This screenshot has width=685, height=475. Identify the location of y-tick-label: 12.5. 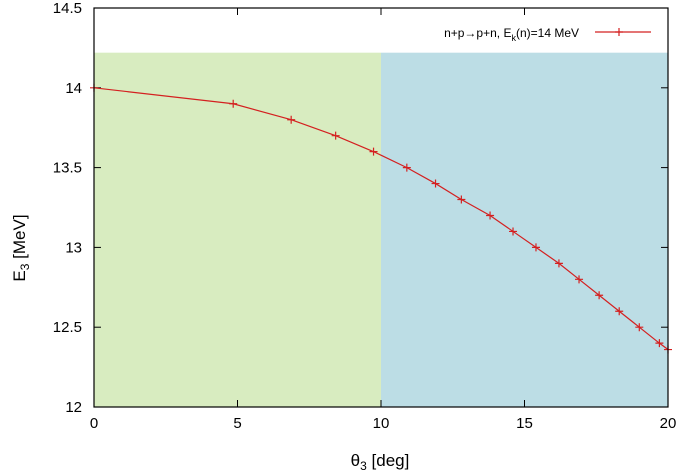
(67, 327).